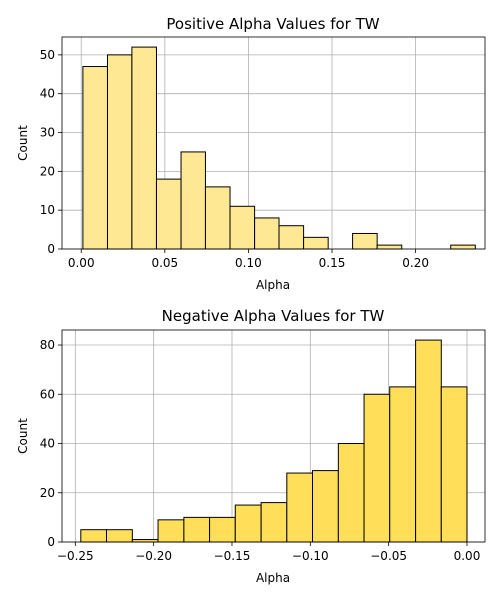 The image size is (500, 600). Describe the element at coordinates (153, 556) in the screenshot. I see `x-tick-label: −0.20` at that location.